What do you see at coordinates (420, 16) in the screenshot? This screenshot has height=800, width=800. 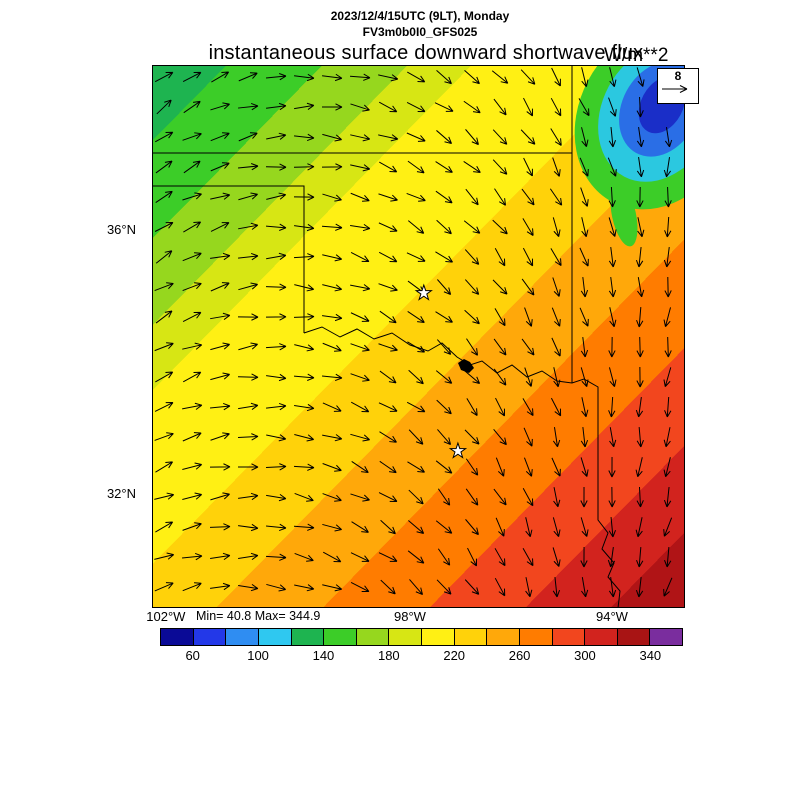 I see `valid-time-label: 2023/12/4/15UTC (9LT), Monday` at bounding box center [420, 16].